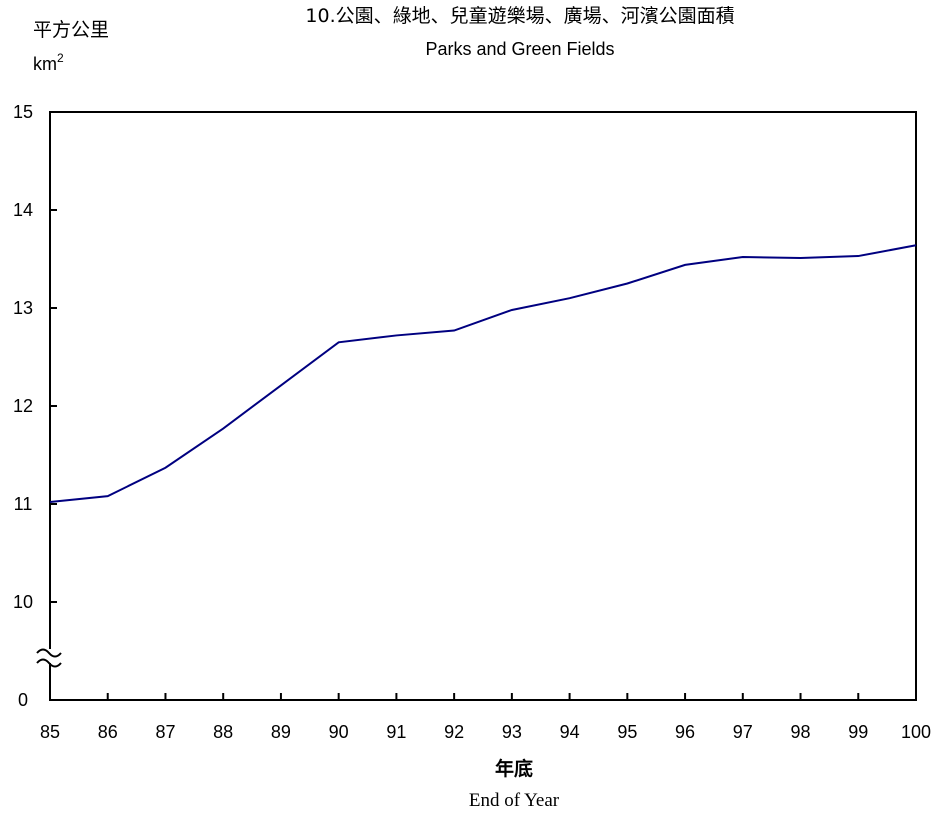 This screenshot has width=941, height=819. What do you see at coordinates (23, 210) in the screenshot?
I see `y-tick-label: 14` at bounding box center [23, 210].